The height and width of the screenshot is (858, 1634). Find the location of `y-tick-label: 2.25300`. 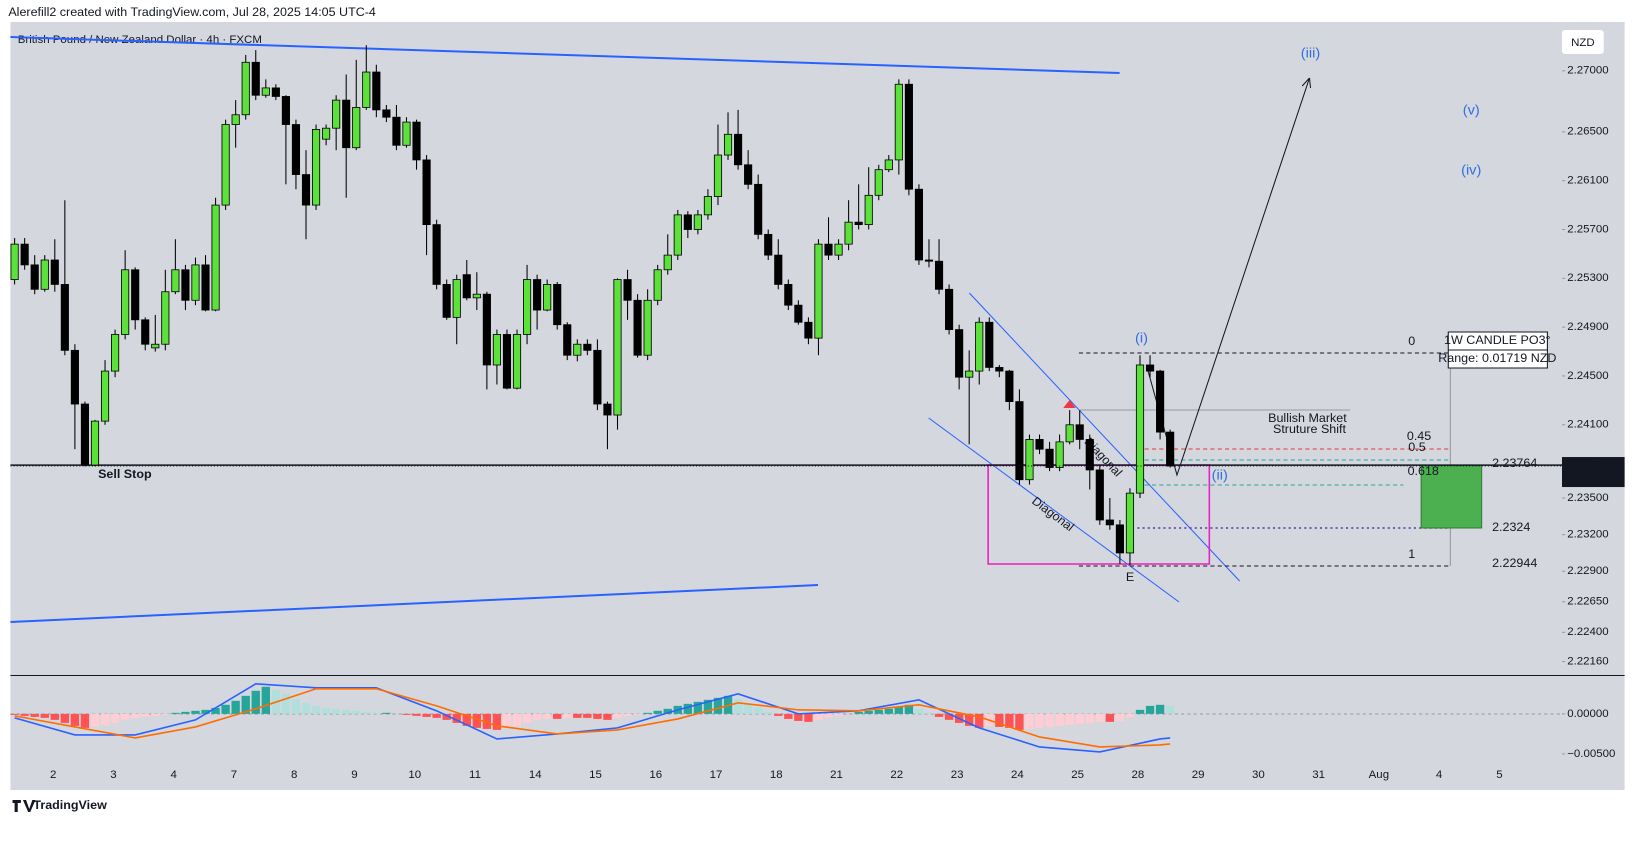

y-tick-label: 2.25300 is located at coordinates (1587, 278).